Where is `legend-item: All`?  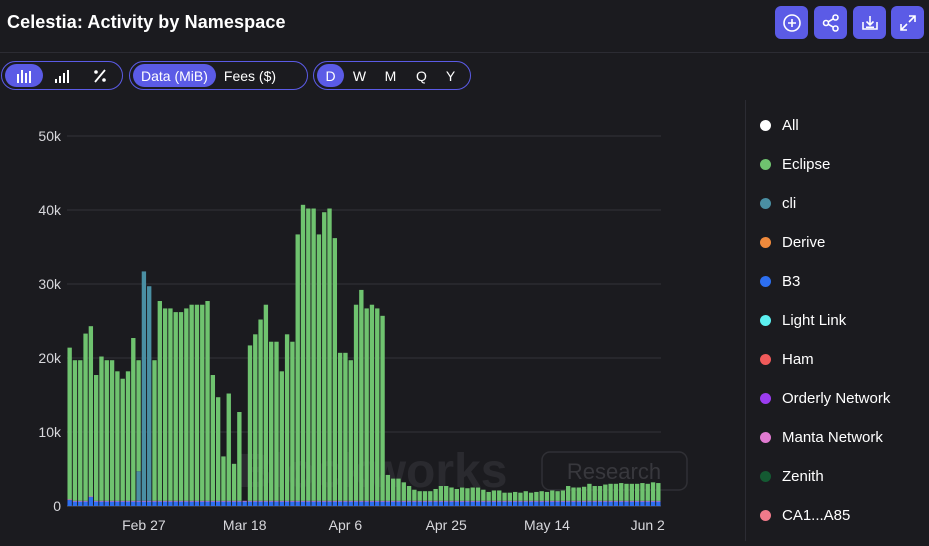
legend-item: All is located at coordinates (779, 125).